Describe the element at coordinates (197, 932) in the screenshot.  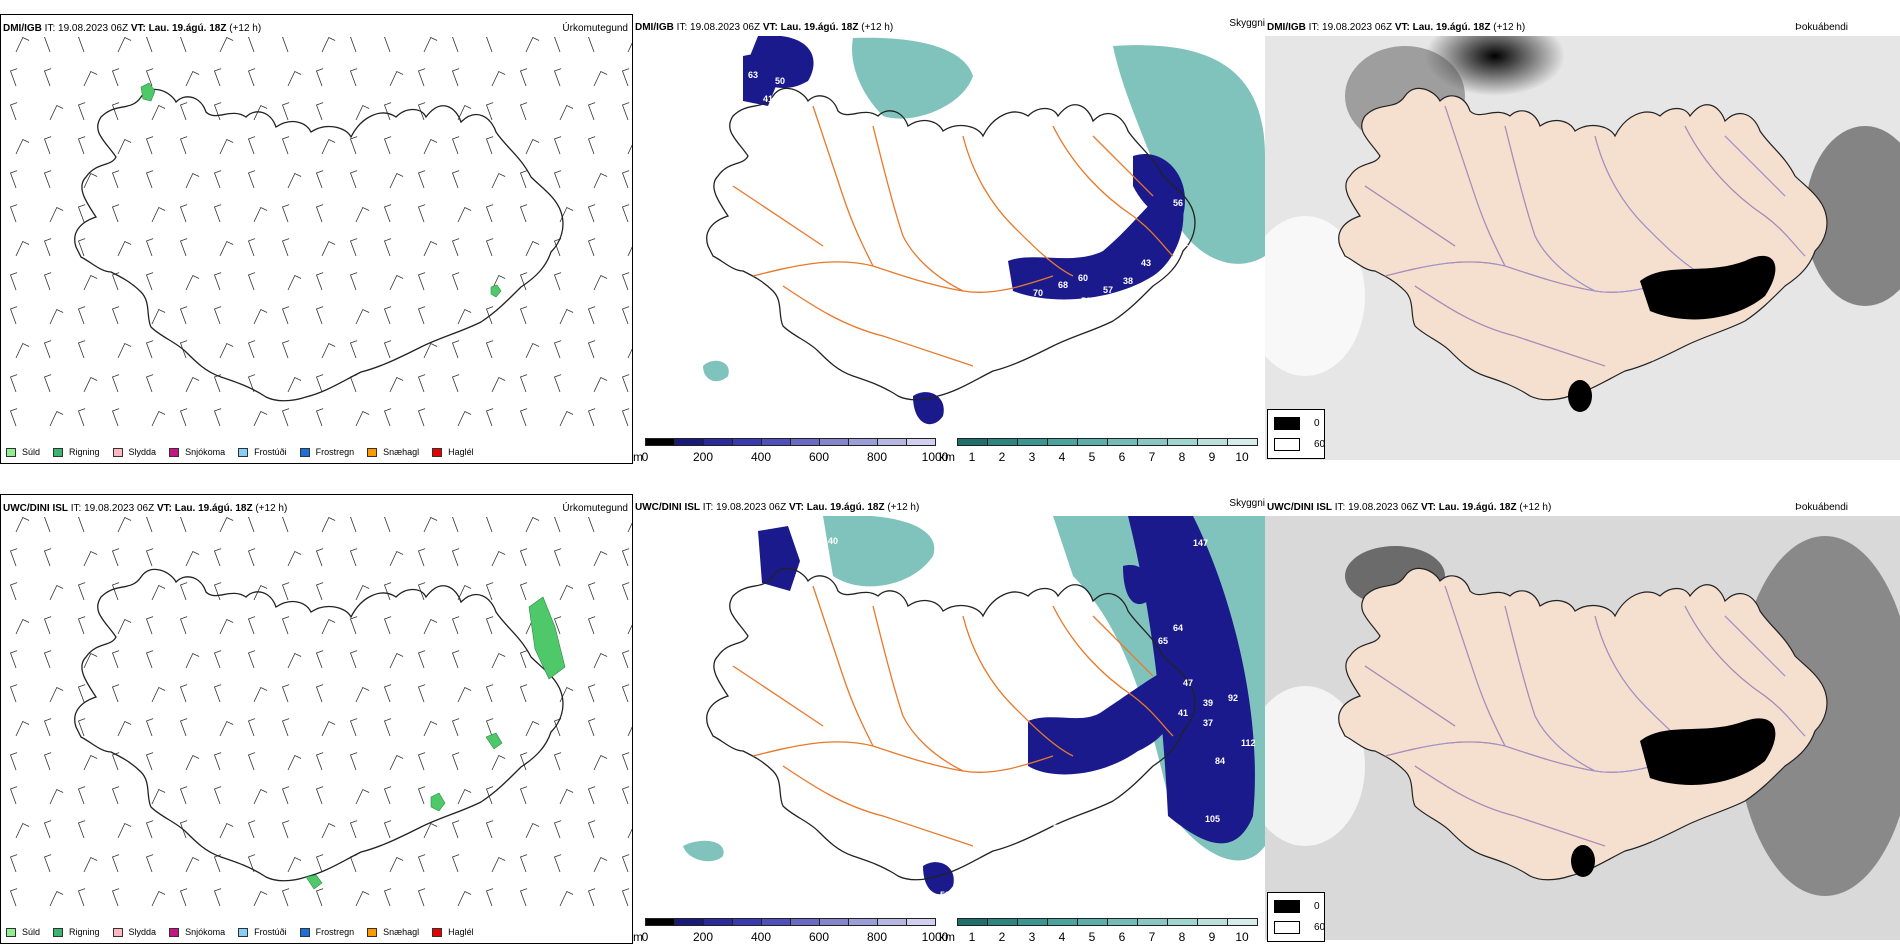
I see `legend-item: Snjókoma` at that location.